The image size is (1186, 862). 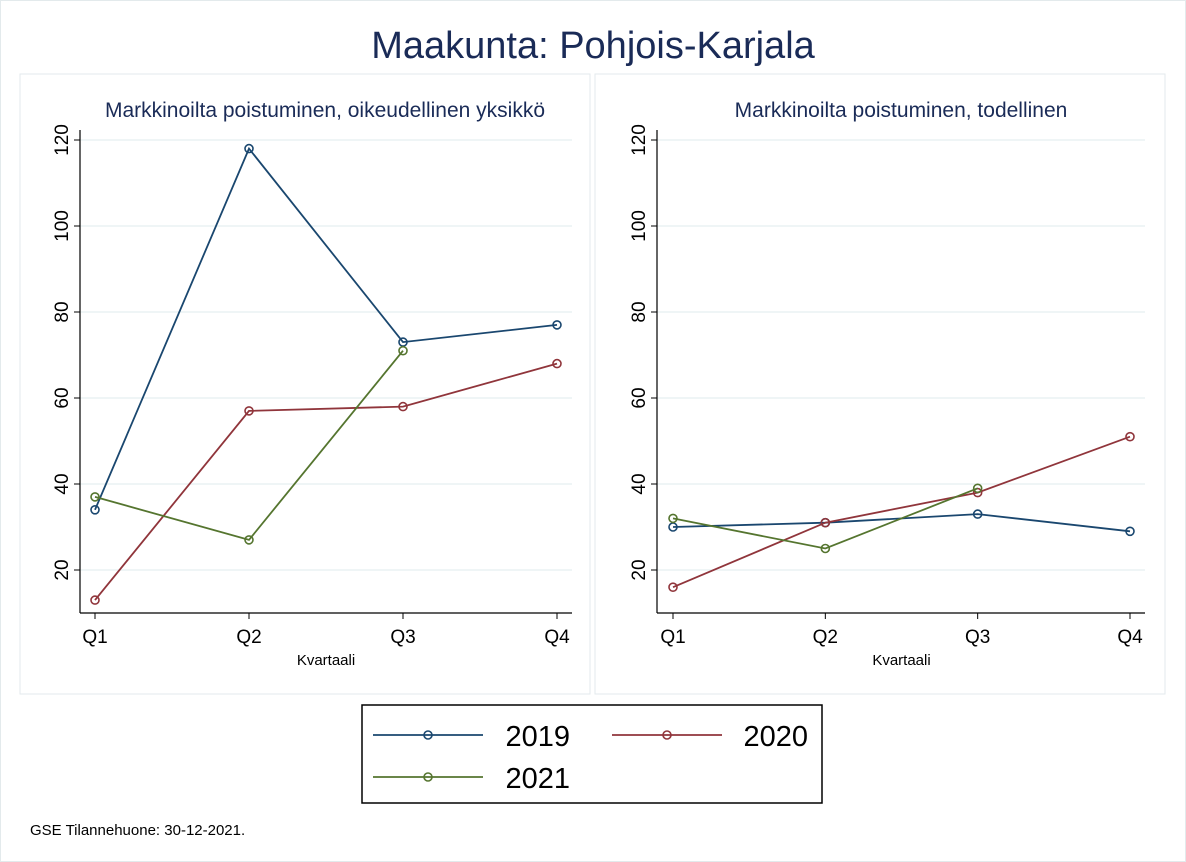 I want to click on legend-label: 2019, so click(x=537, y=737).